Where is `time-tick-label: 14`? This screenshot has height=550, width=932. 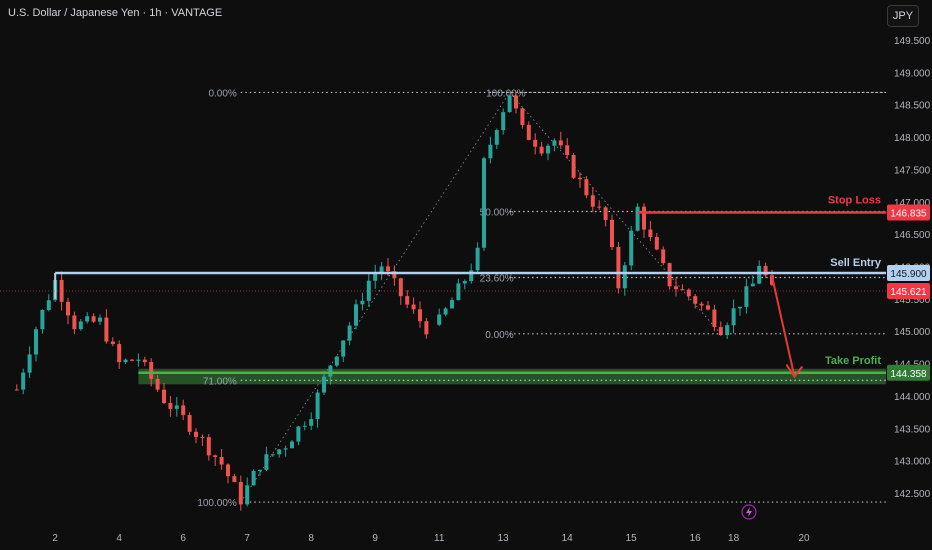
time-tick-label: 14 is located at coordinates (568, 538).